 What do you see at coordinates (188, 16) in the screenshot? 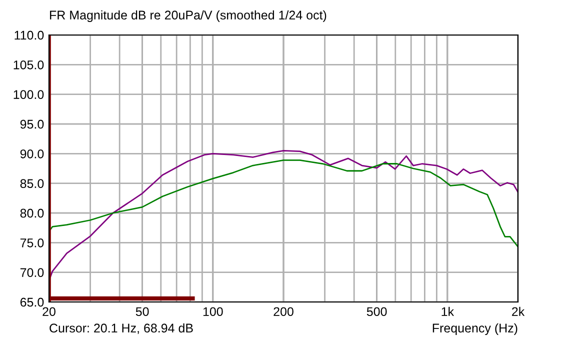
I see `chart-title: FR Magnitude dB re 20uPa/V (smoothed 1/24 oct)` at bounding box center [188, 16].